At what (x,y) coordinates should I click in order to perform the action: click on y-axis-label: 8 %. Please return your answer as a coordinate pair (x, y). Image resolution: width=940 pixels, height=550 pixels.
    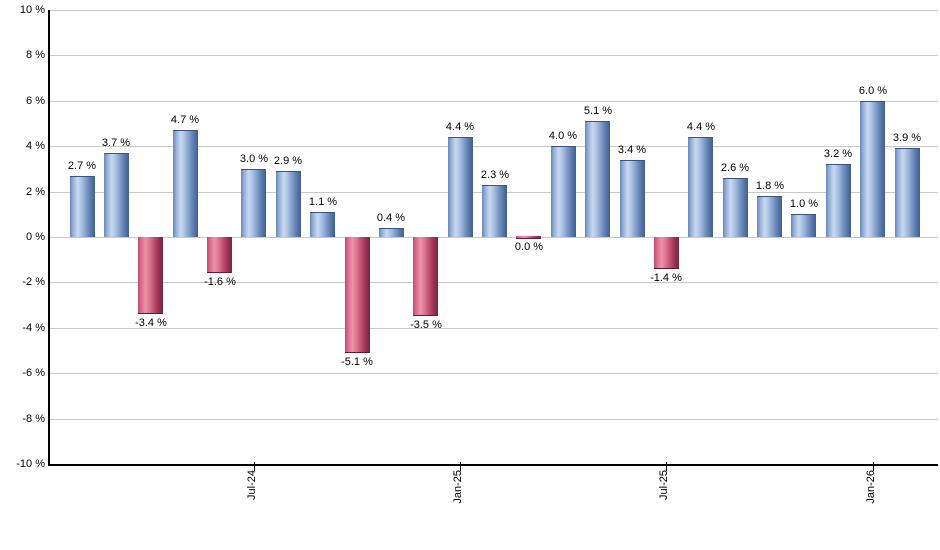
    Looking at the image, I should click on (35, 55).